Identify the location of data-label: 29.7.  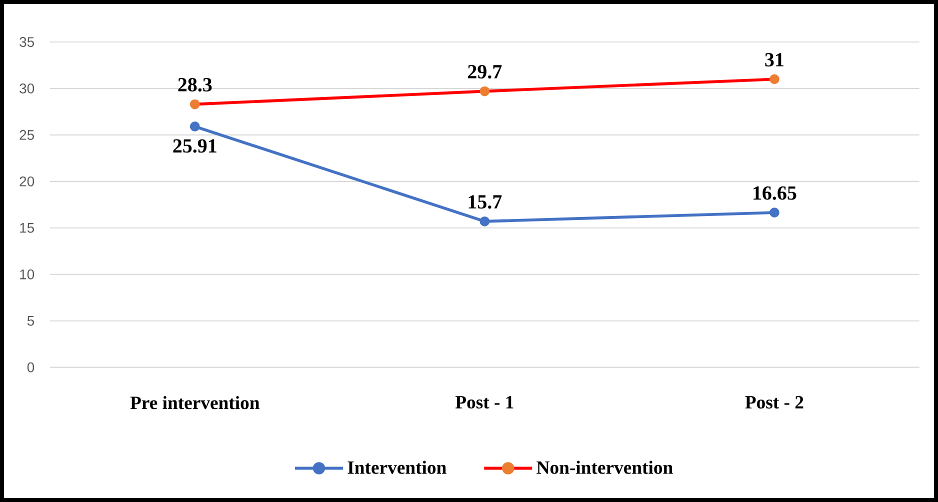
(485, 72).